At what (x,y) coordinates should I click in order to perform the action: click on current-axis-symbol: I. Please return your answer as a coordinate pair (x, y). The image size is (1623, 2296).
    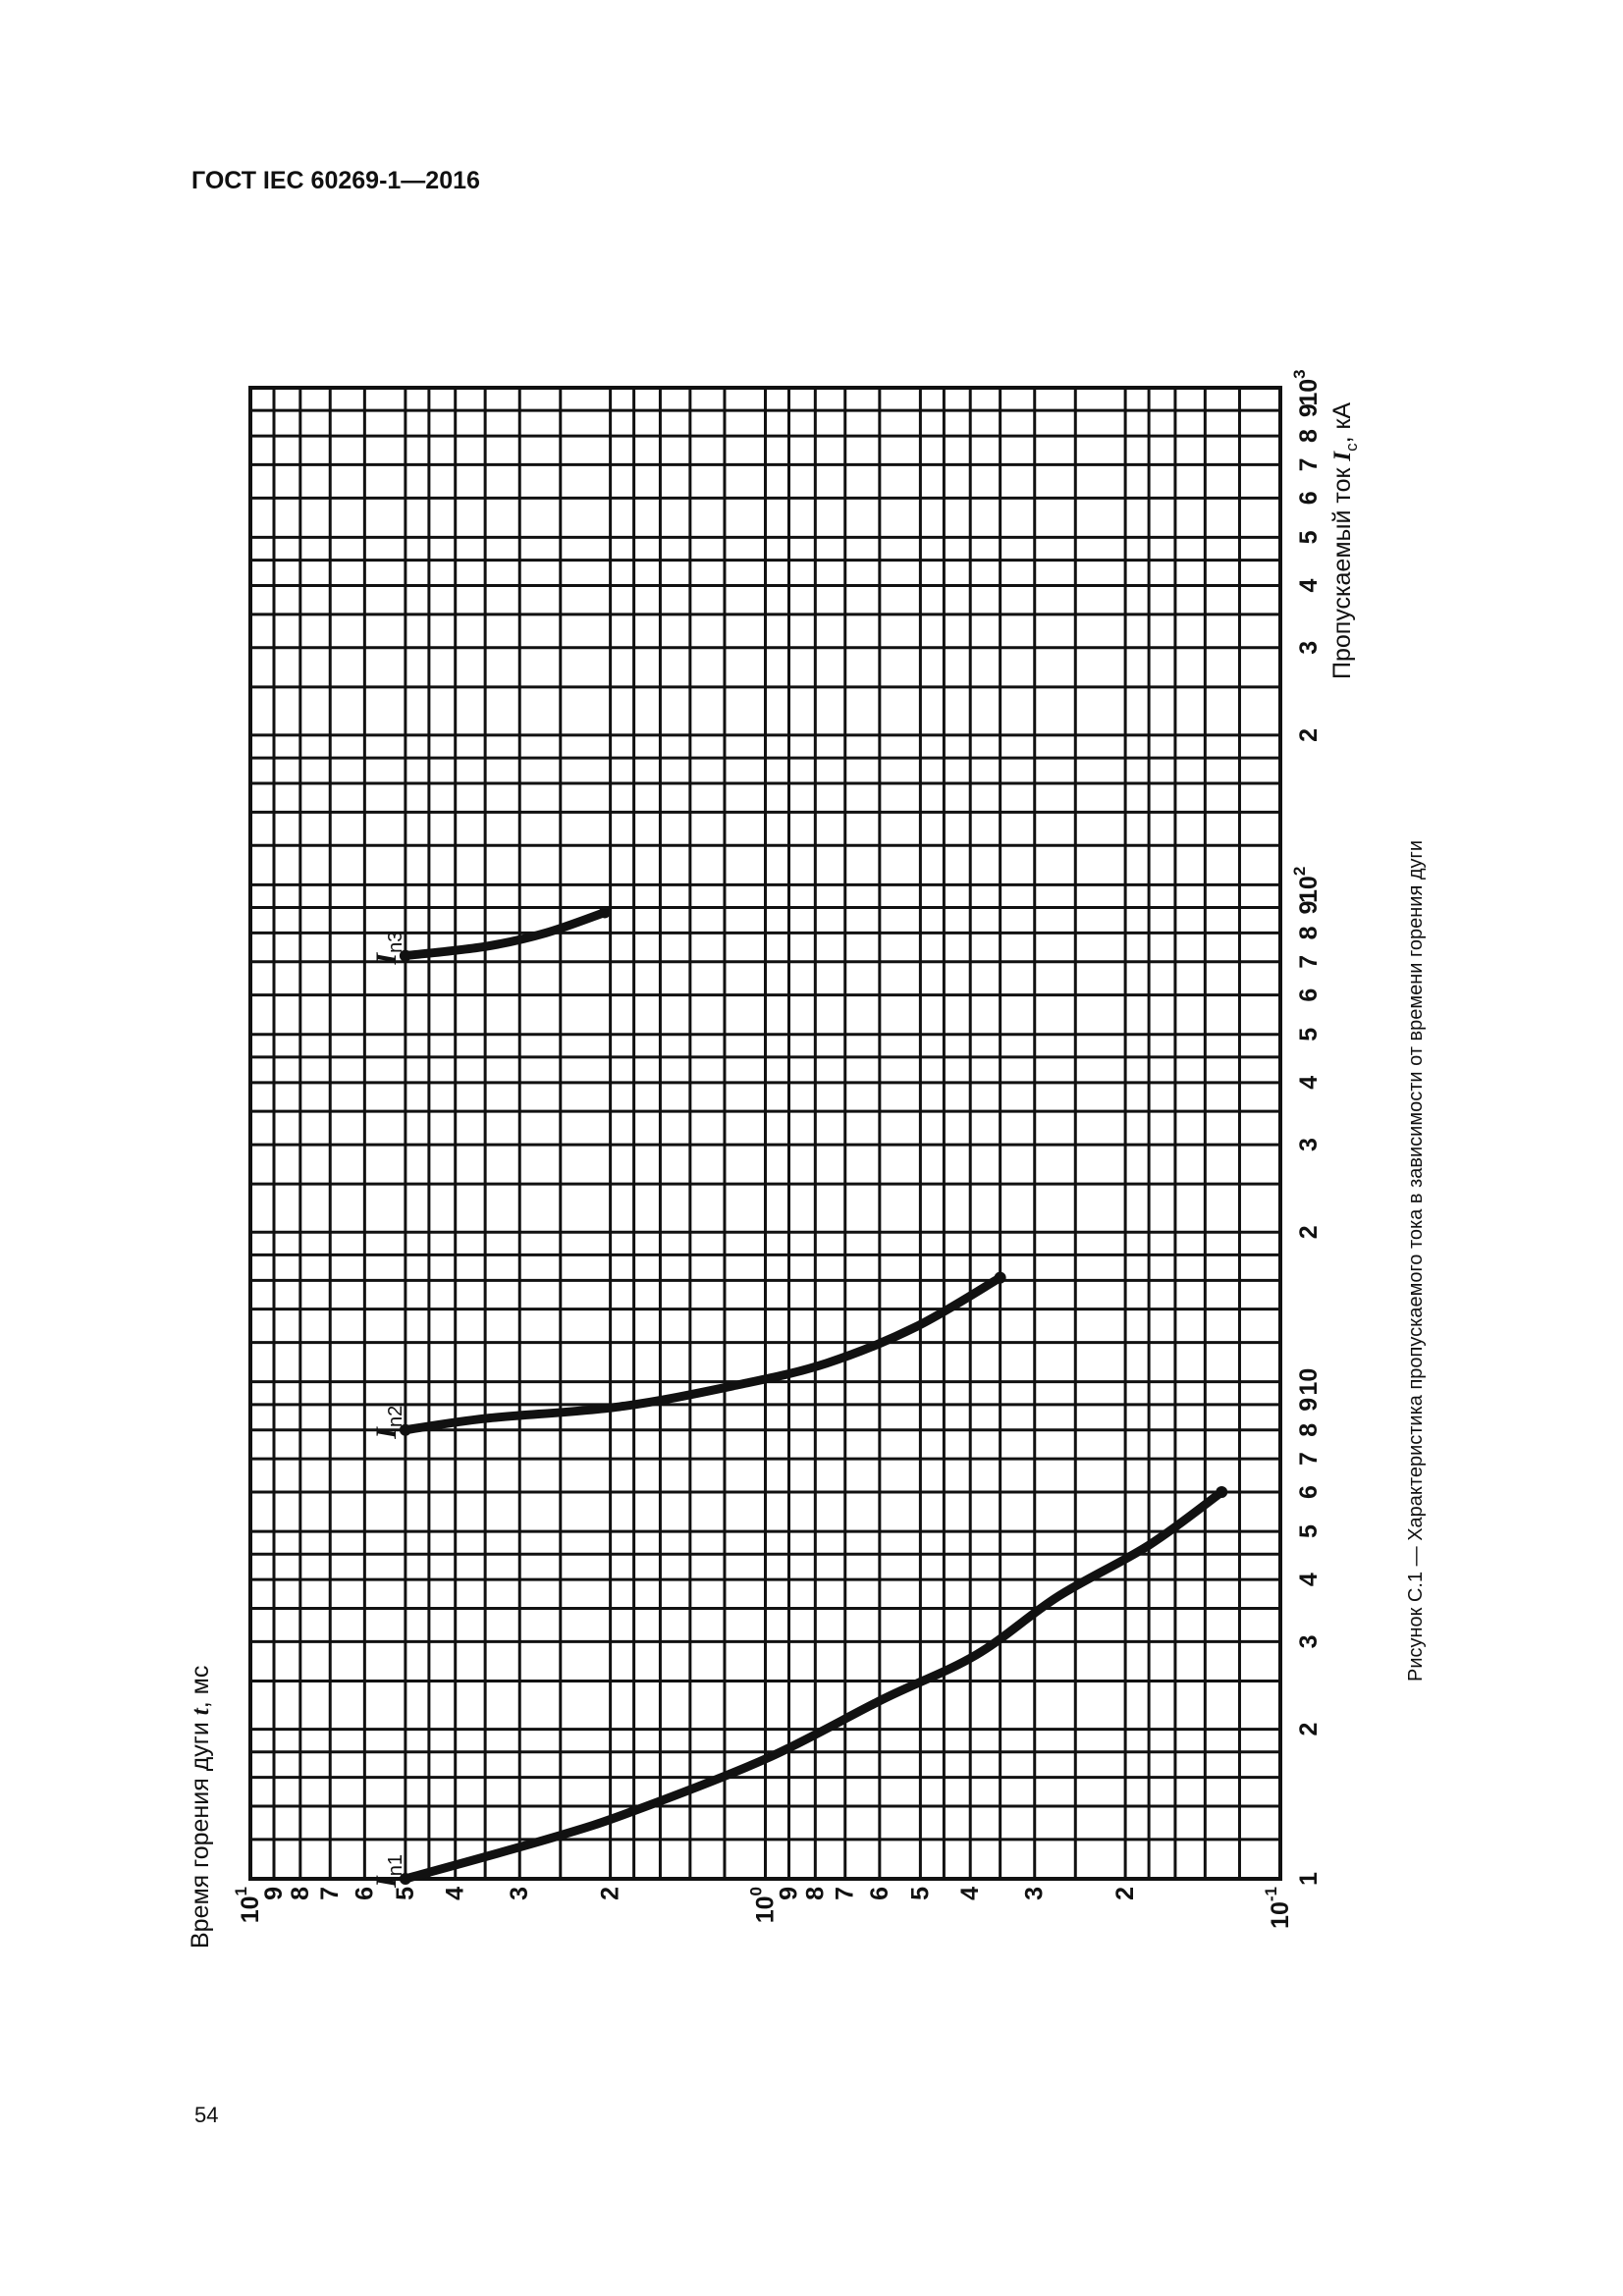
    Looking at the image, I should click on (1342, 456).